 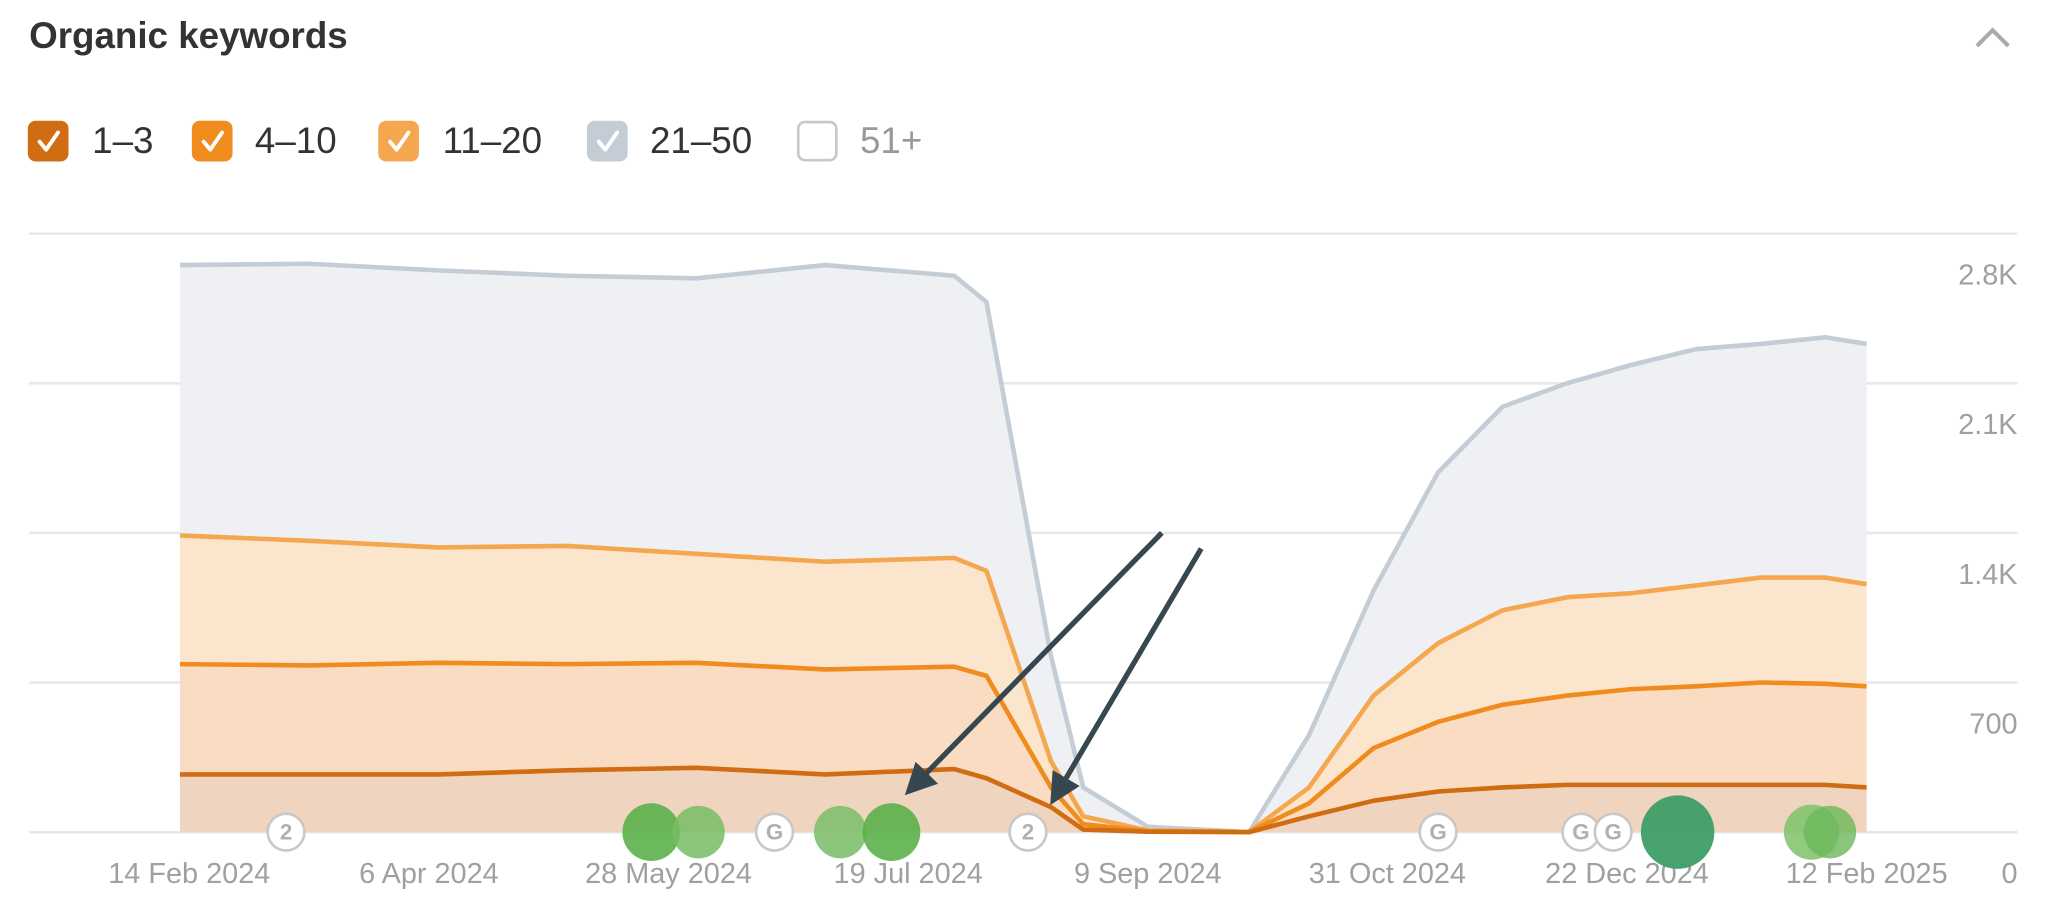 I want to click on x-tick-label: 31 Oct 2024, so click(x=1387, y=874).